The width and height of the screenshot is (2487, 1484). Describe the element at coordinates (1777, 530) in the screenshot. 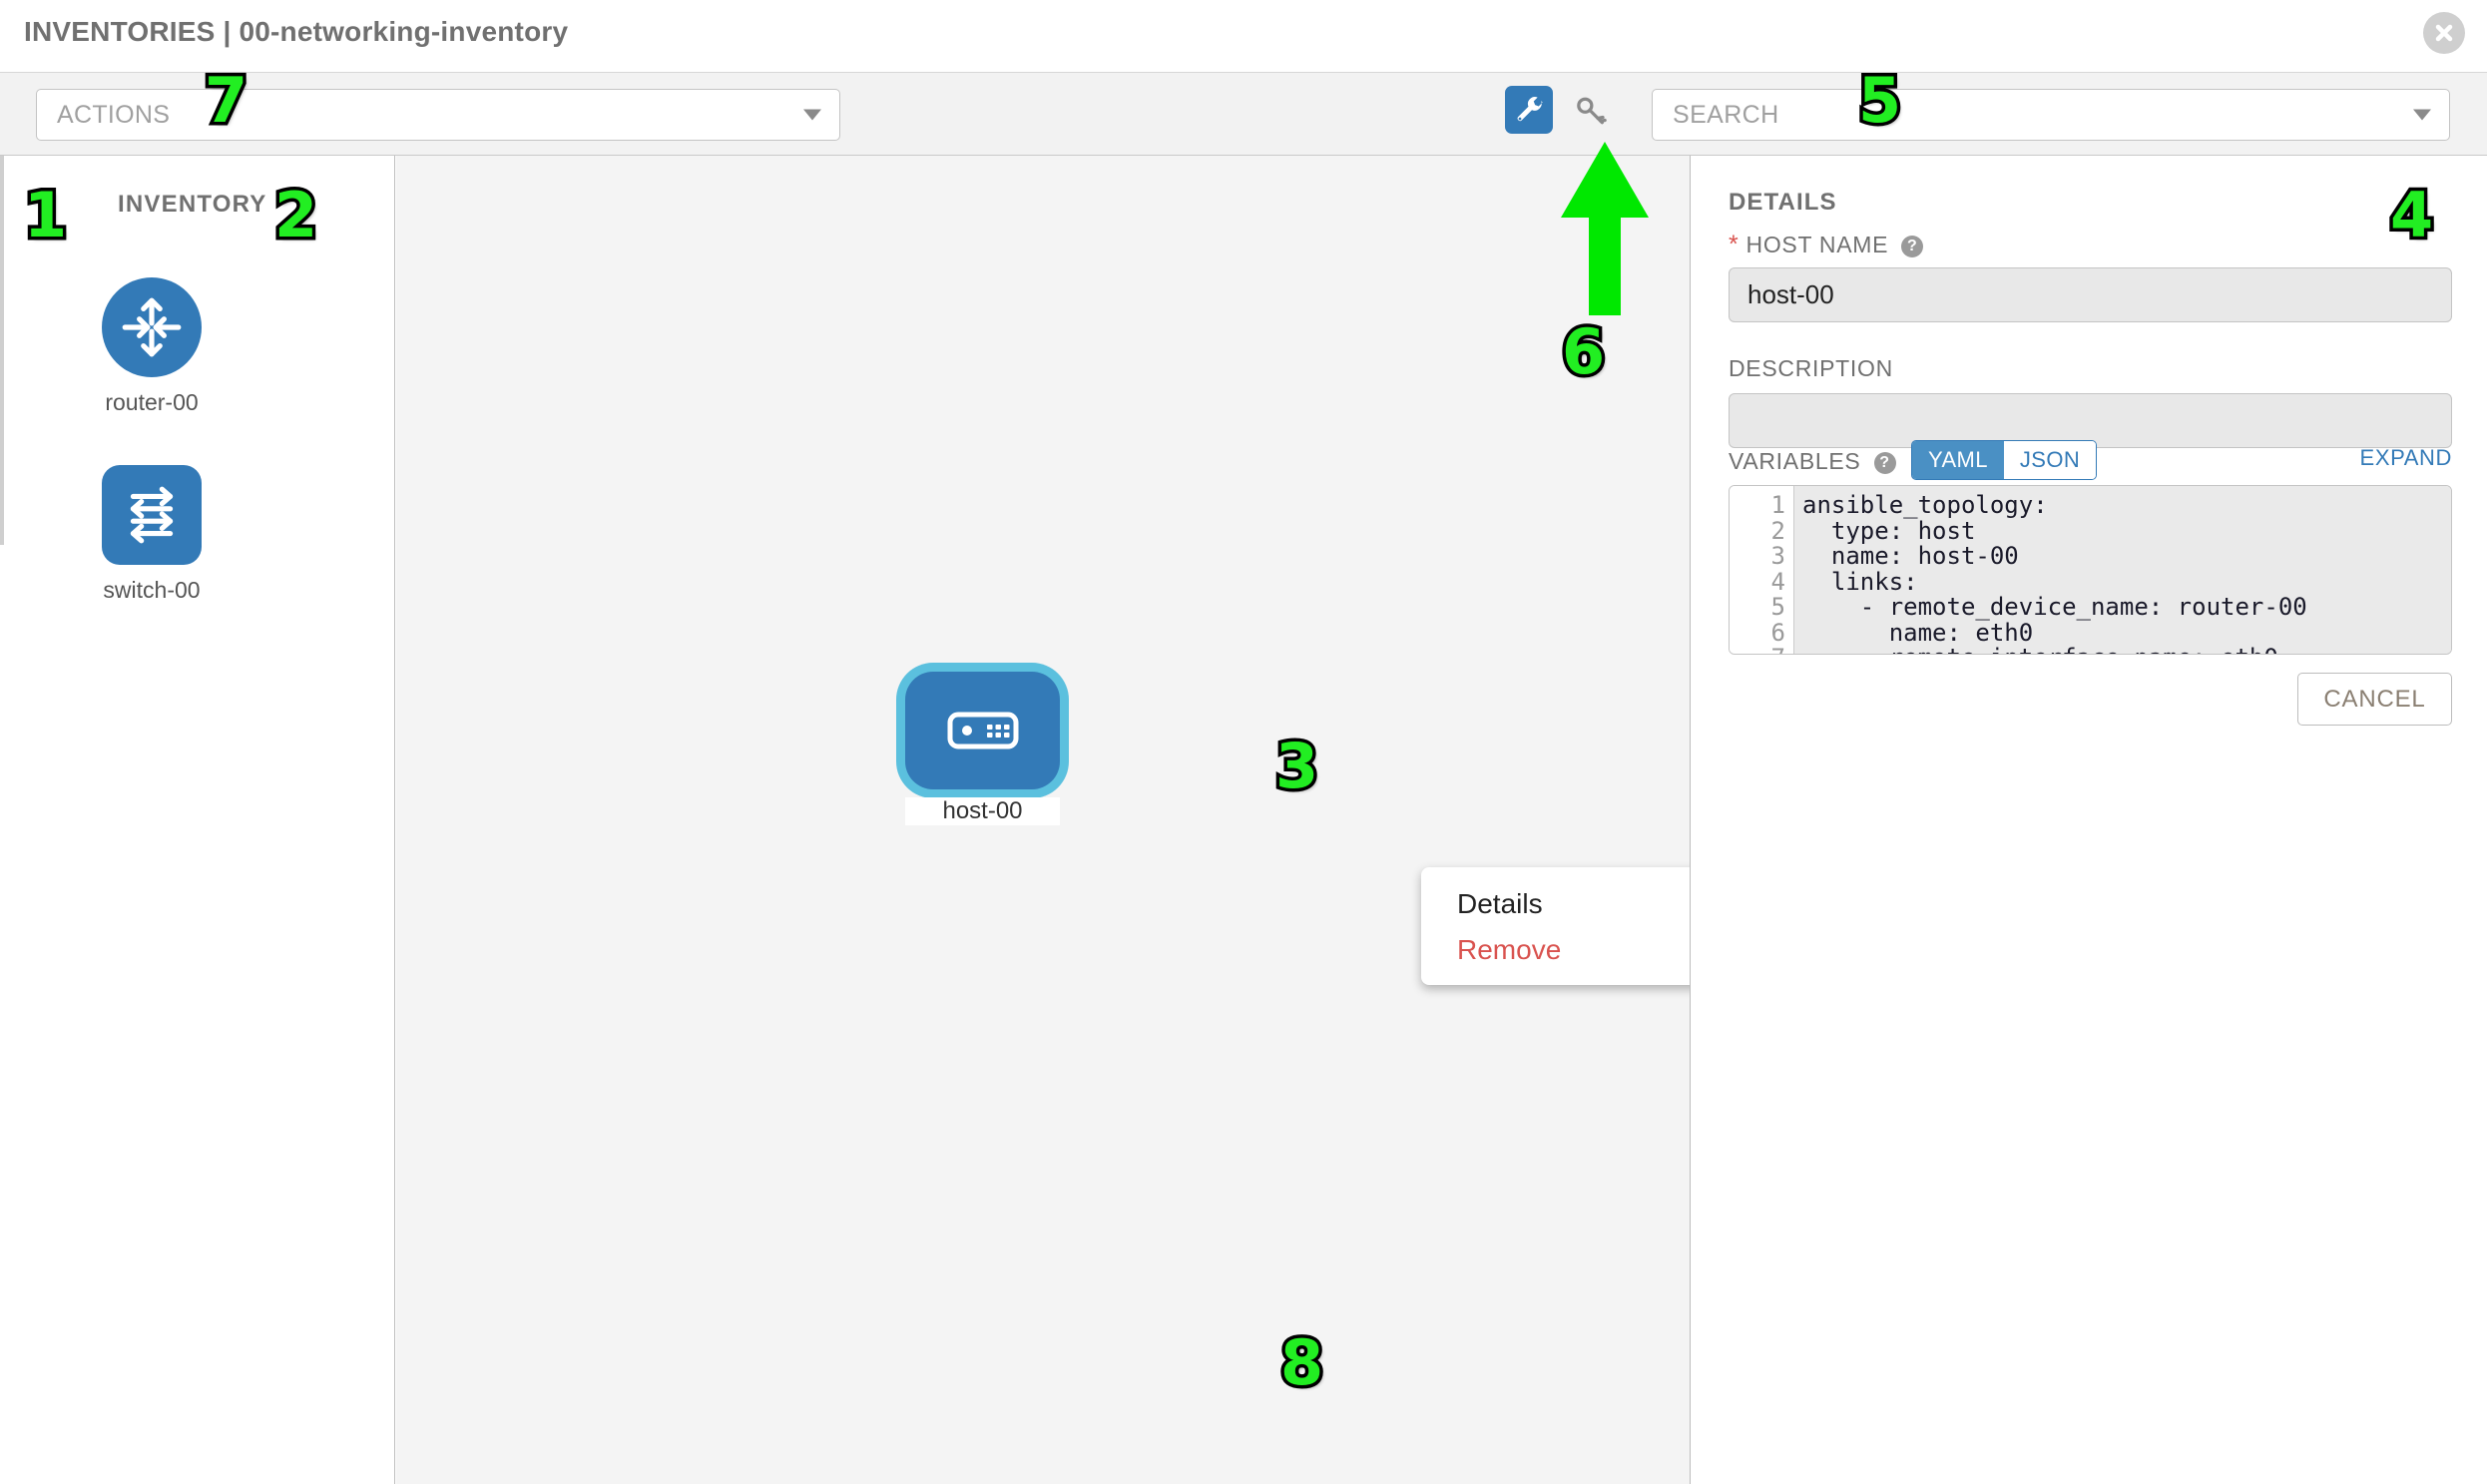

I see `line-number: 2` at that location.